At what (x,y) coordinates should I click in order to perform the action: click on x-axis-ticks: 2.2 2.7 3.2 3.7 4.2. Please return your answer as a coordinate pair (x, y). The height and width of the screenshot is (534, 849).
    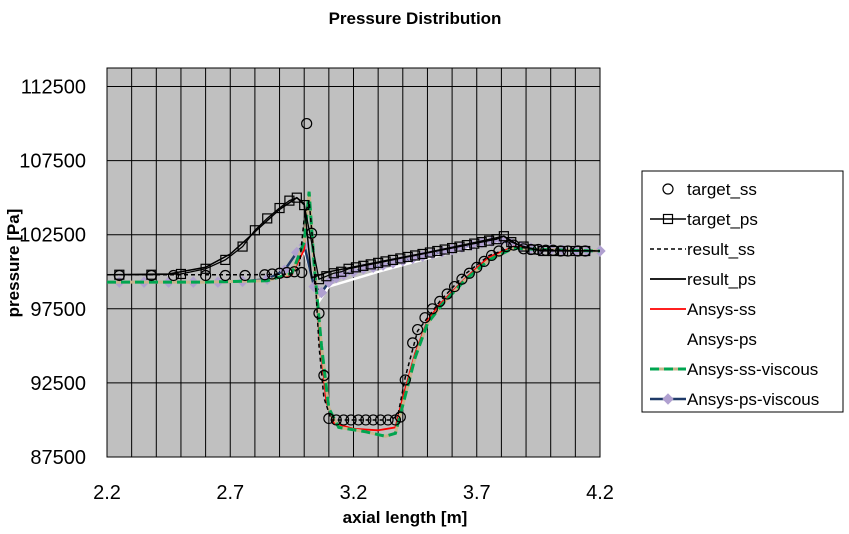
    Looking at the image, I should click on (353, 493).